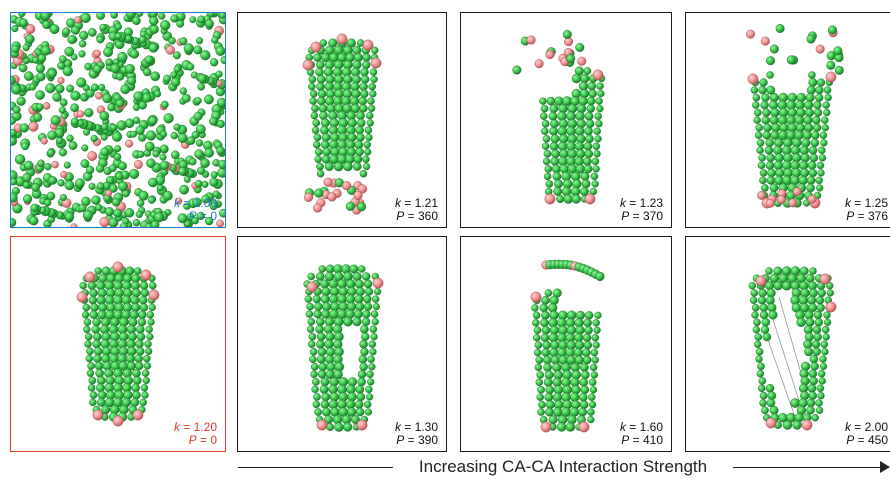  I want to click on capsid-render-d, so click(795, 116).